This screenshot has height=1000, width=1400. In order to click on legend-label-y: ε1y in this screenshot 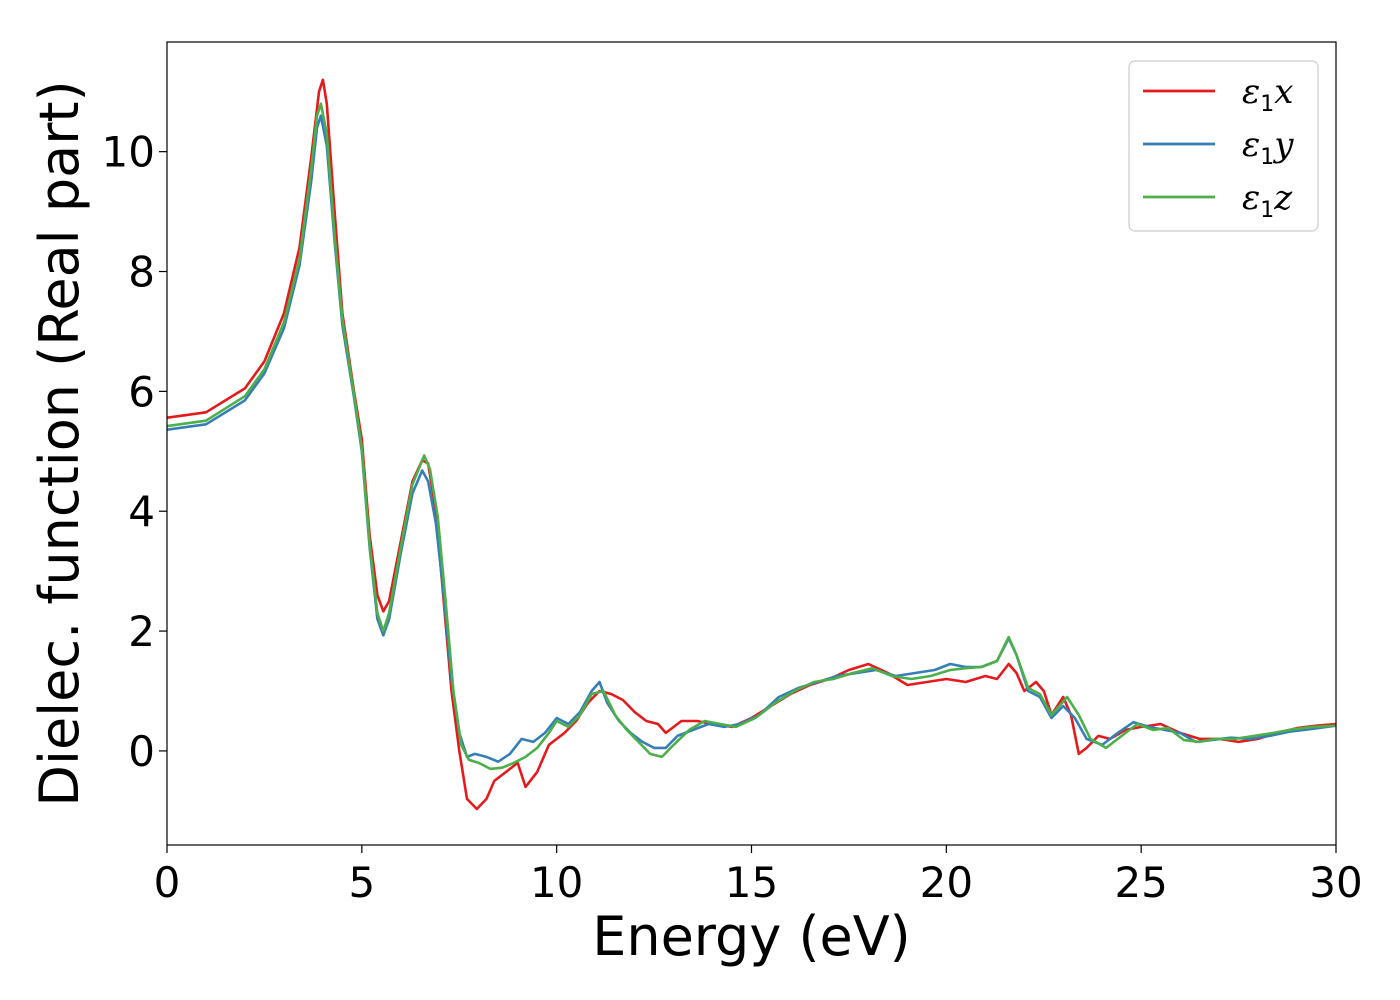, I will do `click(1268, 147)`.